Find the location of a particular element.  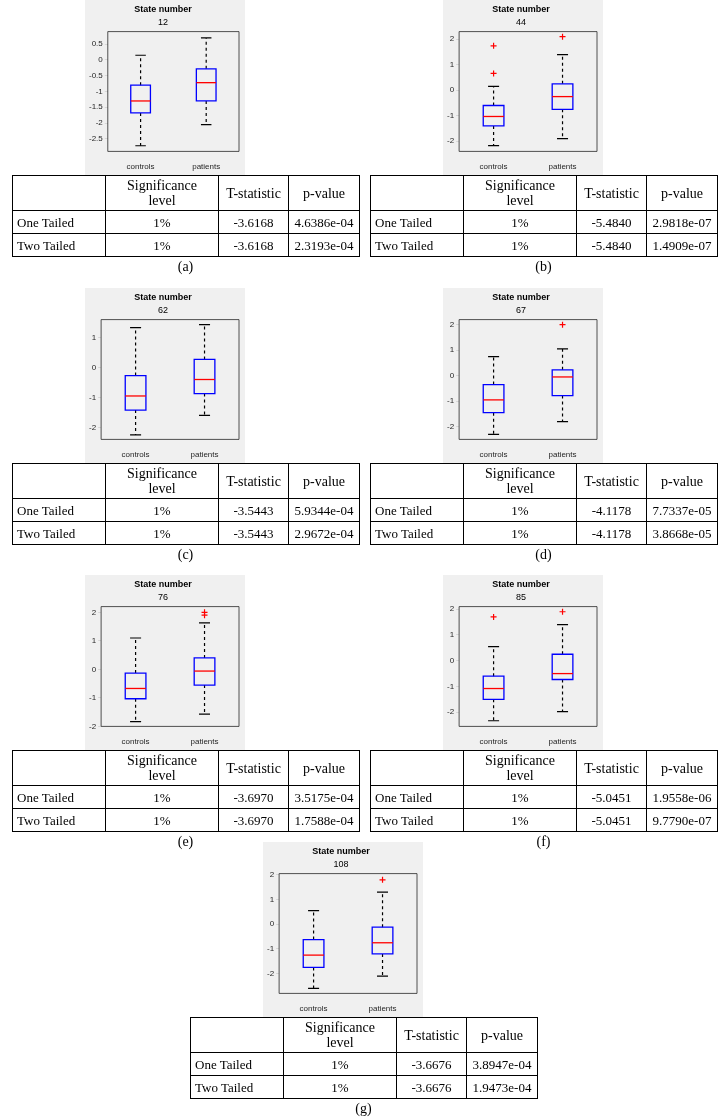

text: 3.8668e-05 is located at coordinates (682, 533).